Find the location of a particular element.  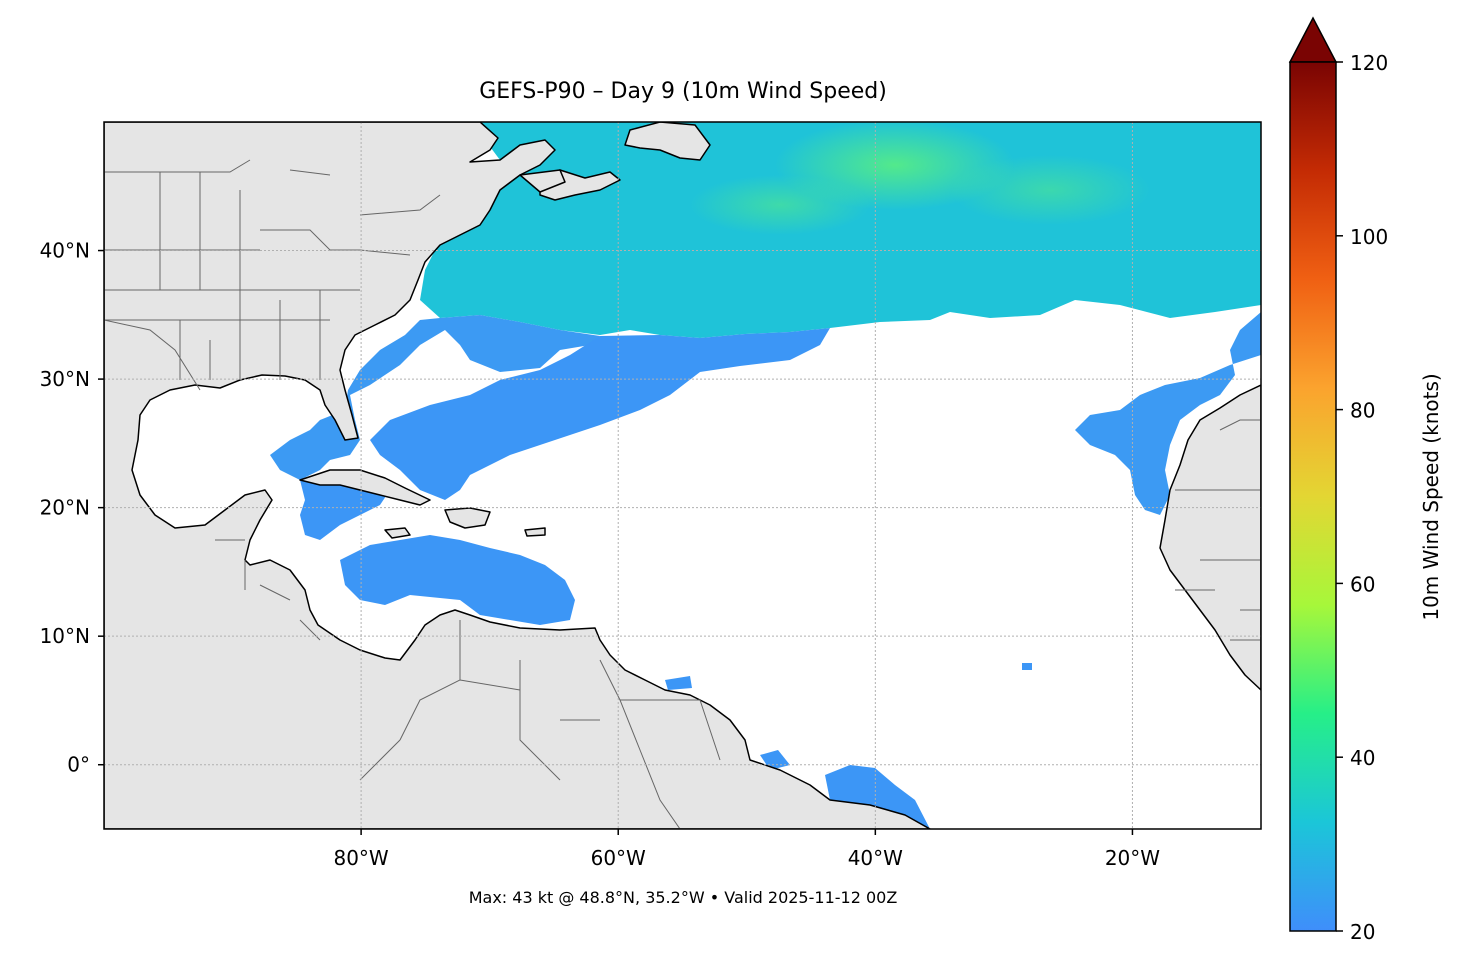

colorbar-tick-label: 40 is located at coordinates (1362, 758).